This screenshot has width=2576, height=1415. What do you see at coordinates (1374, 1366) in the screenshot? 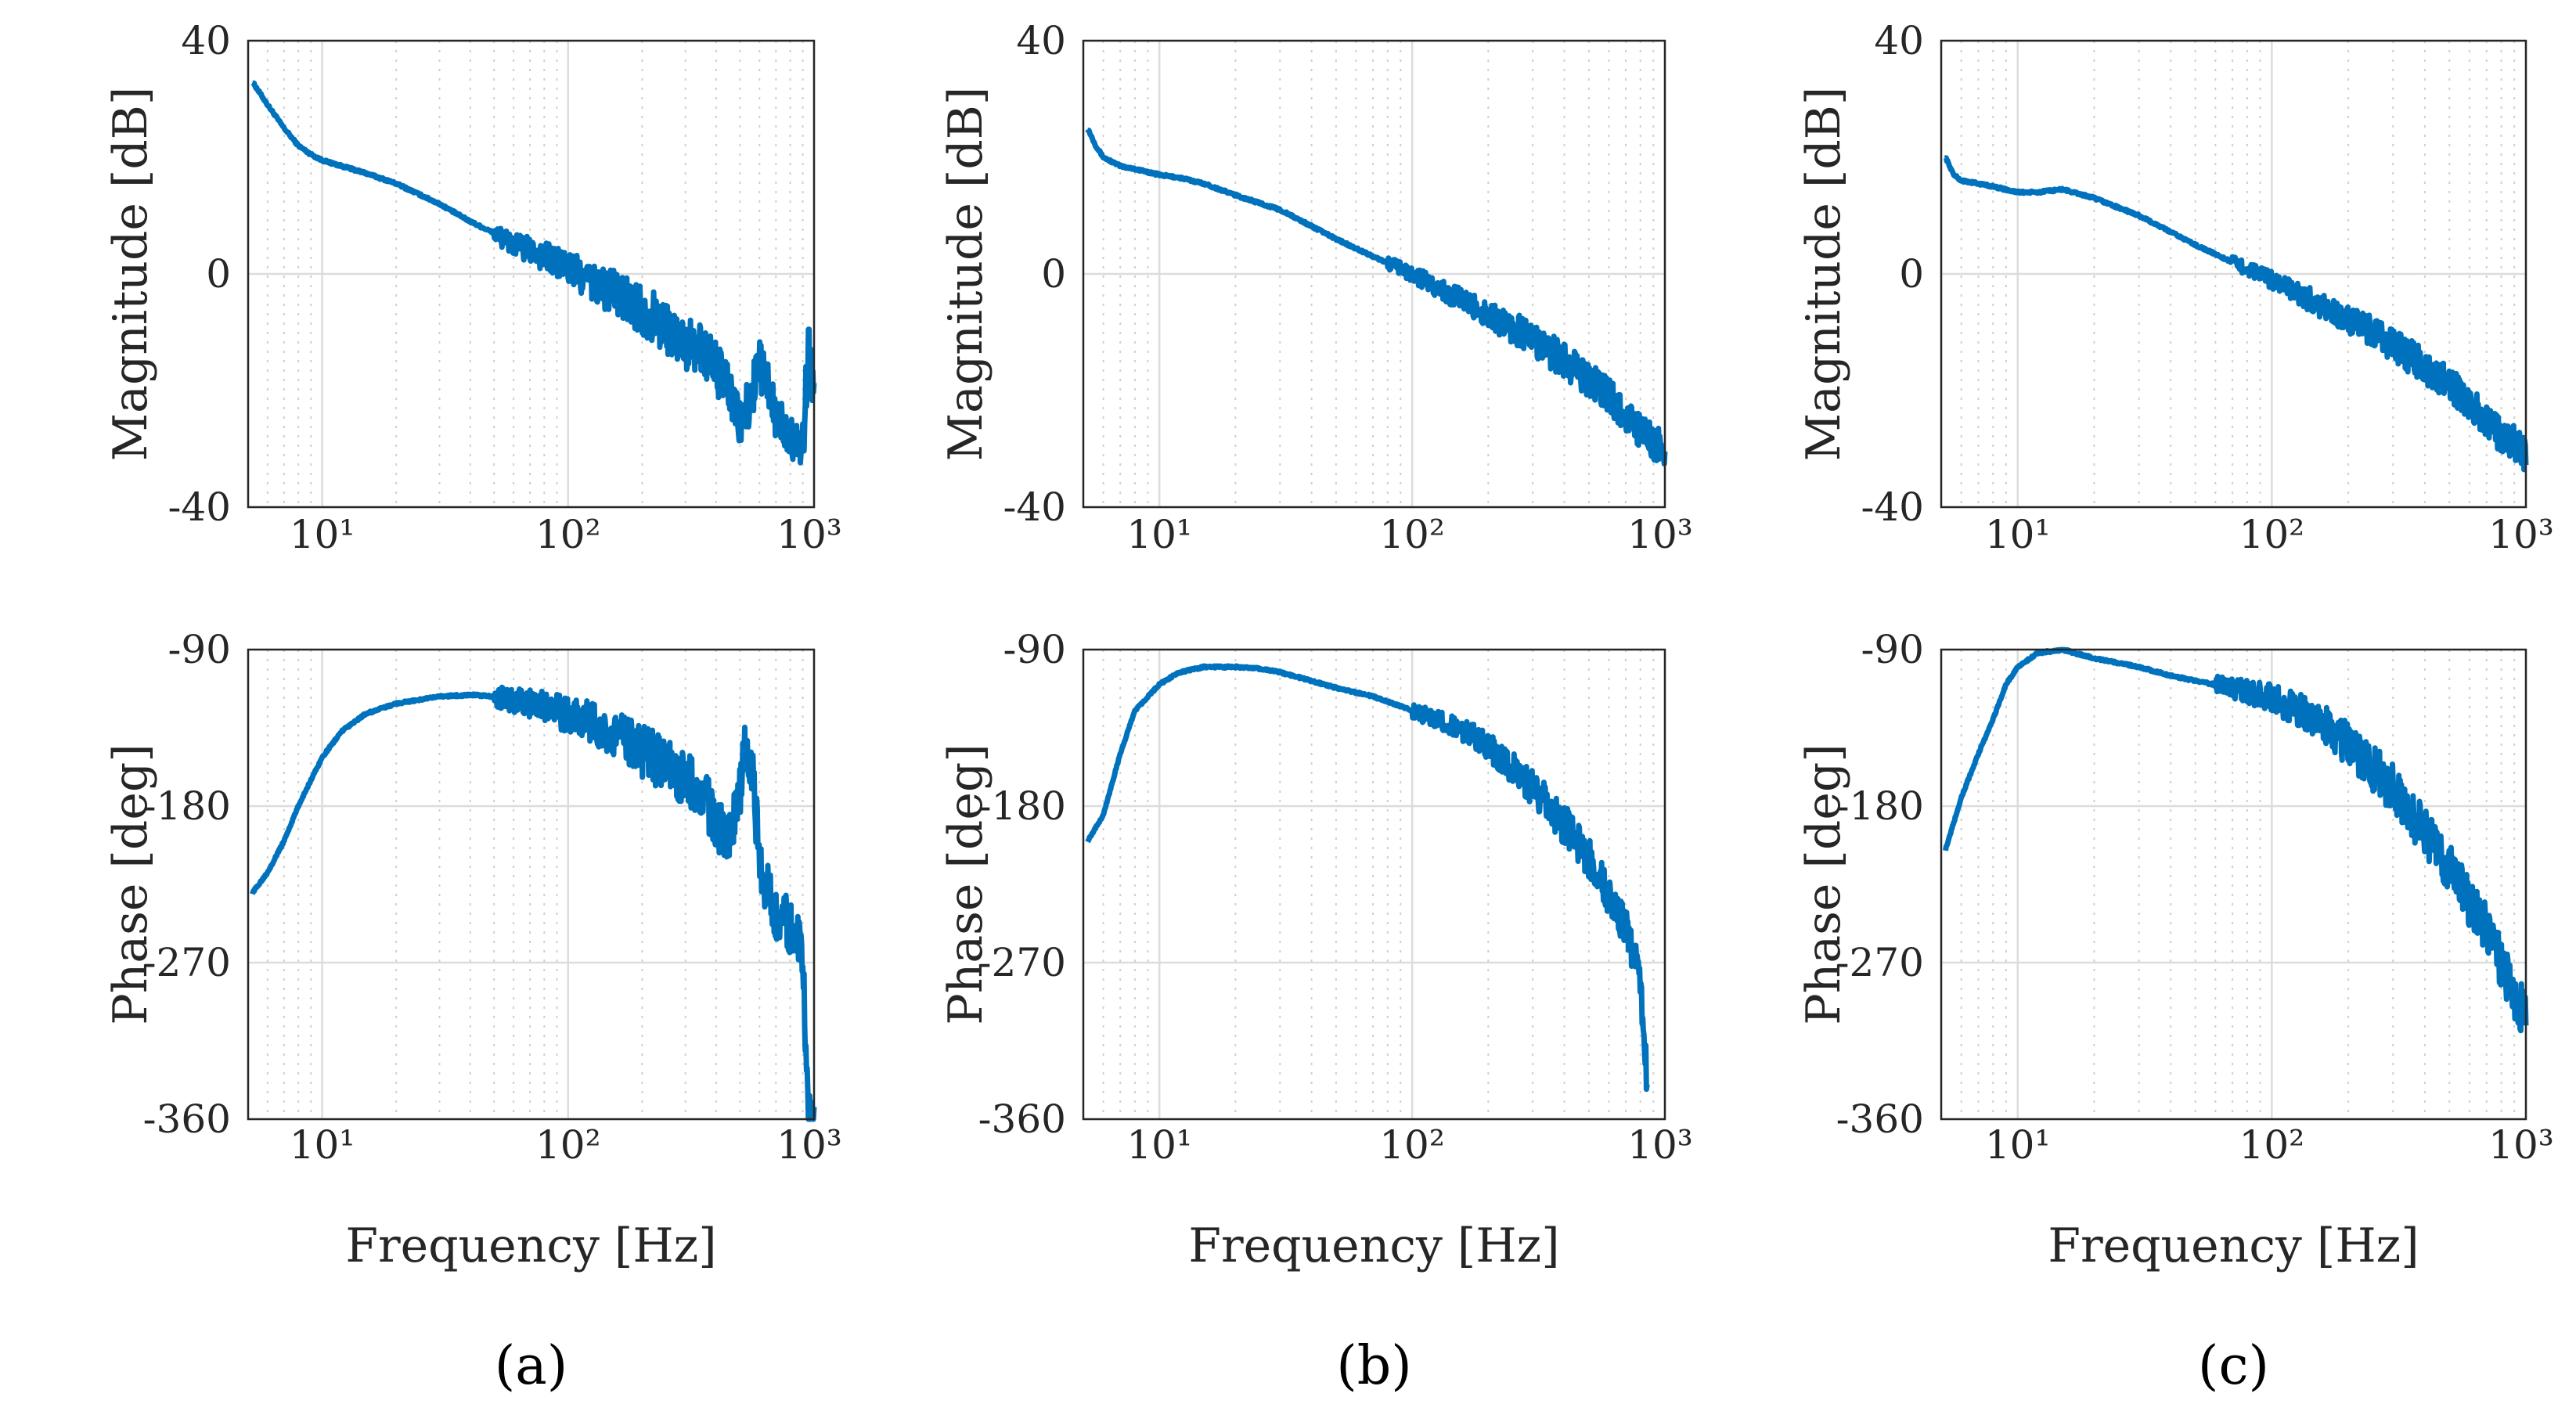
I see `panel-label: (b)` at bounding box center [1374, 1366].